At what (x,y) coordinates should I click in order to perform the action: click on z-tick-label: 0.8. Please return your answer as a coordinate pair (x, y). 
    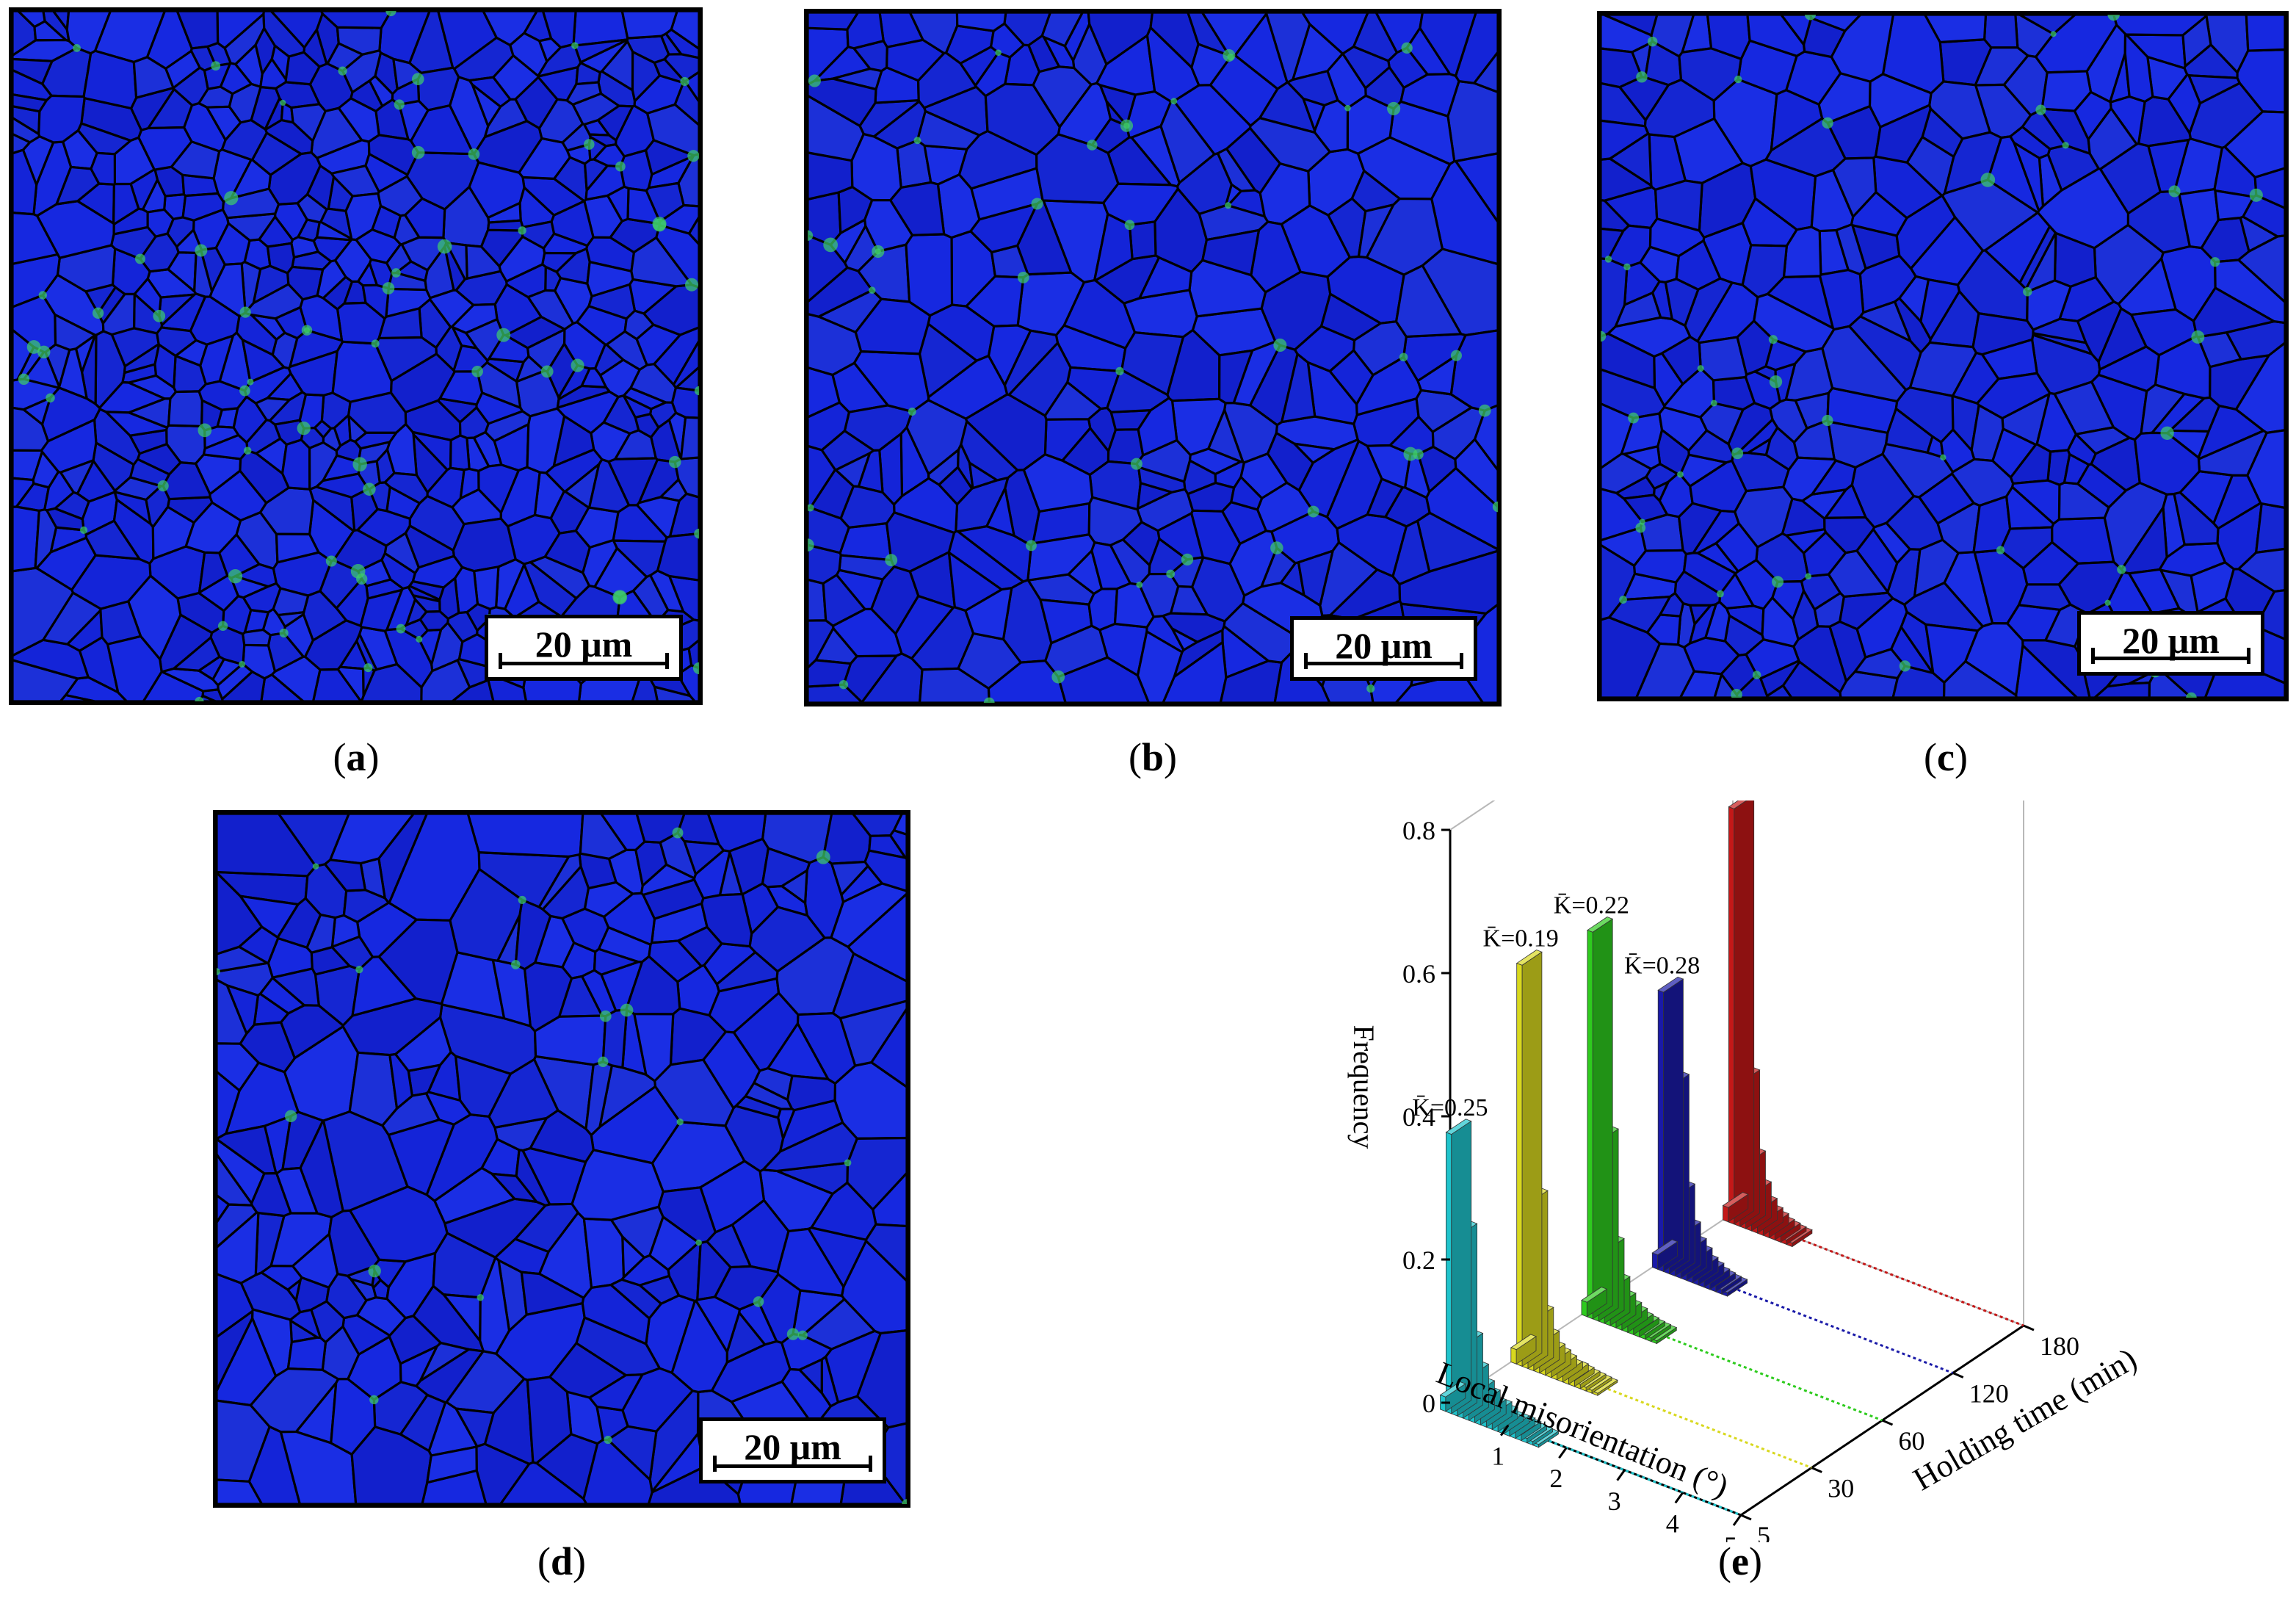
    Looking at the image, I should click on (1418, 830).